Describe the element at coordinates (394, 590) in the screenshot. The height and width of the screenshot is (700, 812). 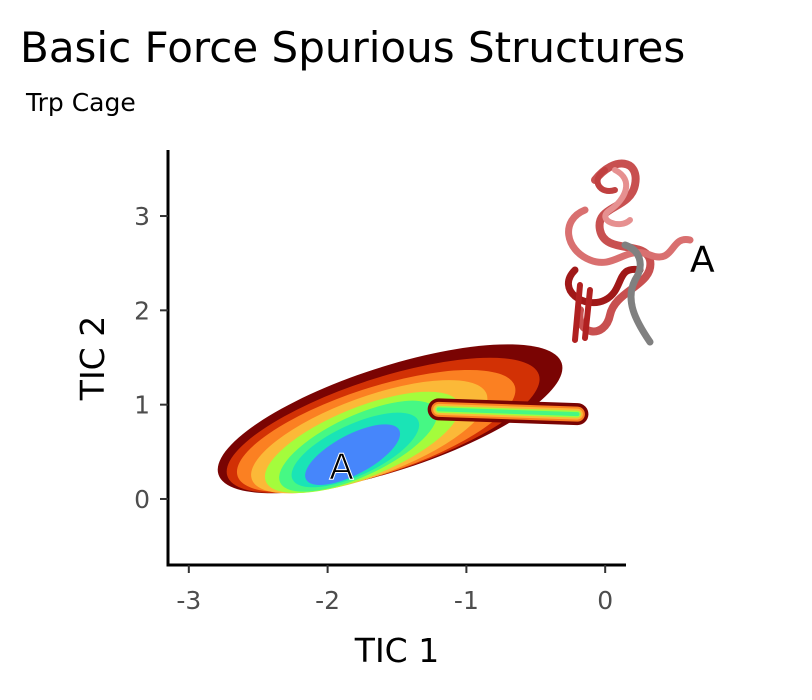
I see `x-axis-ticks: -3 -2 -1 0` at that location.